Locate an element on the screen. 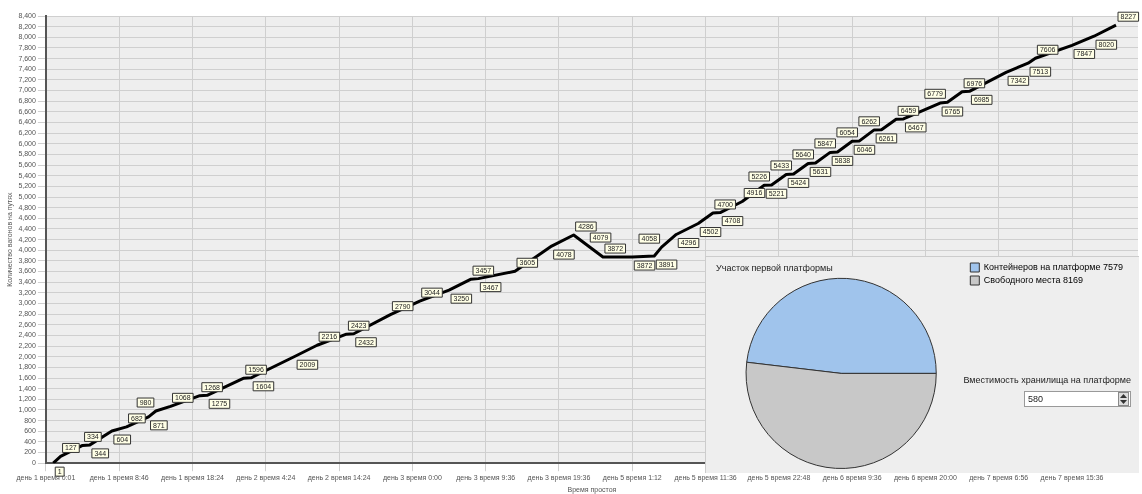 The height and width of the screenshot is (494, 1142). annotation: 580 is located at coordinates (1035, 399).